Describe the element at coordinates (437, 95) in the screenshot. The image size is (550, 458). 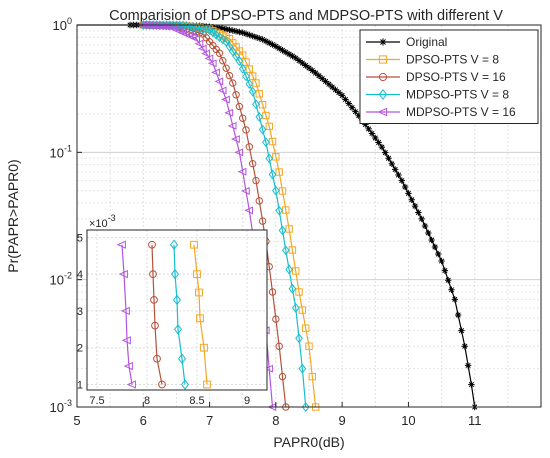
I see `legend-entry-mdpso-pts-v-8: MDPSO-PTS V = 8` at that location.